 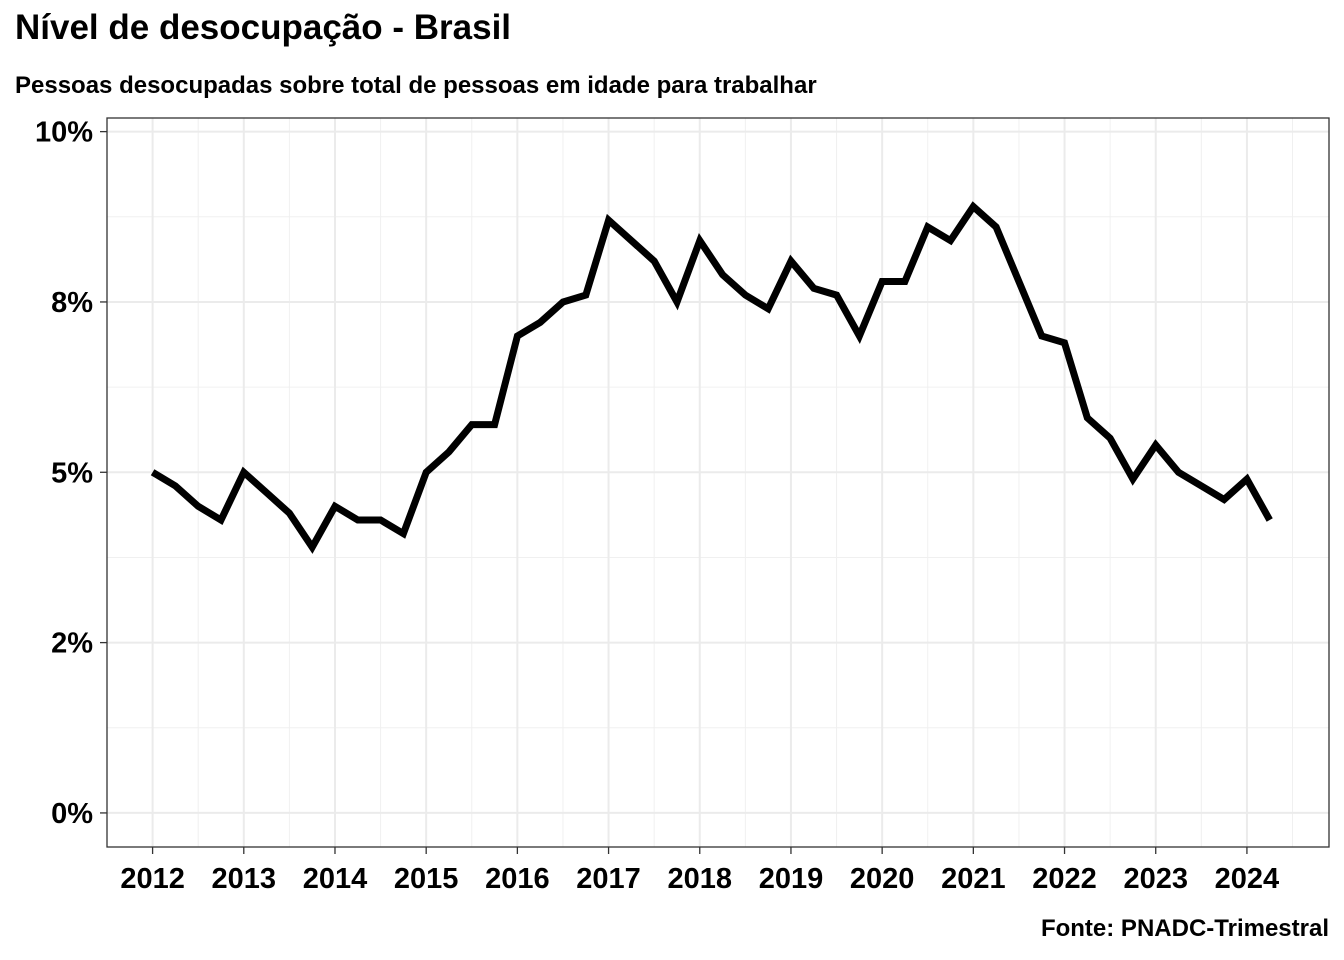 What do you see at coordinates (64, 133) in the screenshot?
I see `y-tick-label: 10%` at bounding box center [64, 133].